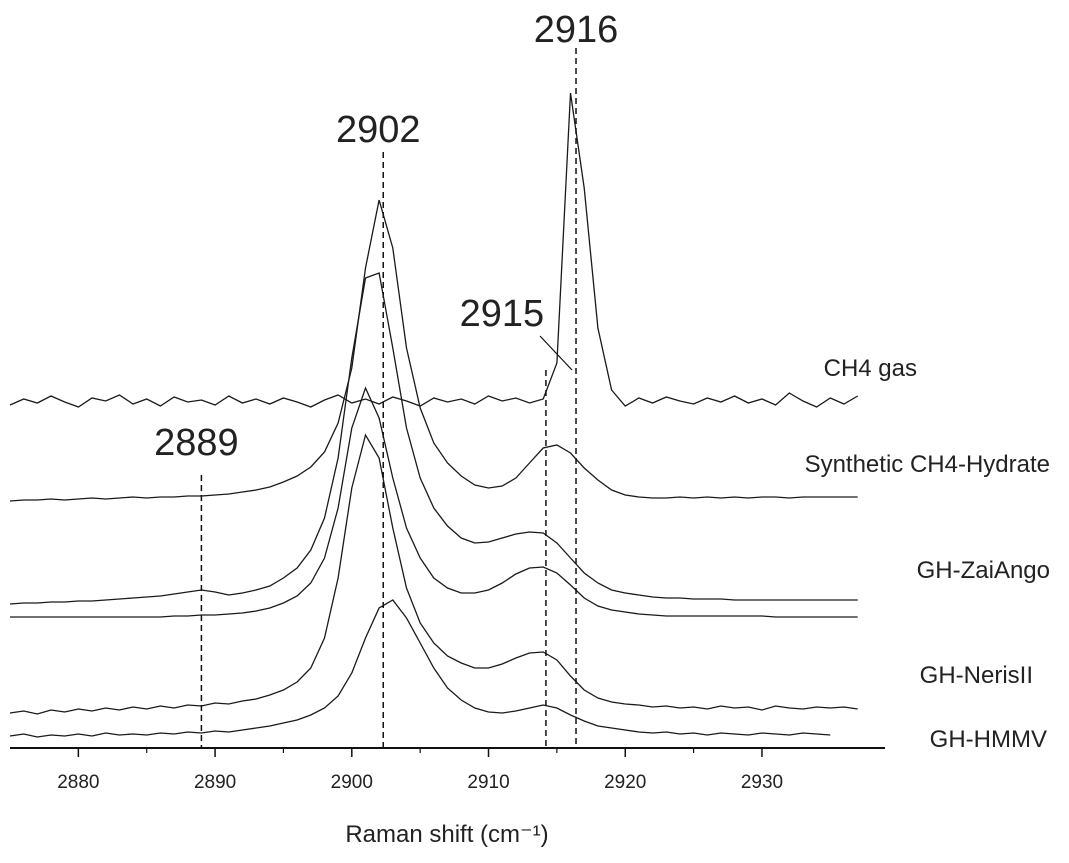 Image resolution: width=1069 pixels, height=863 pixels. Describe the element at coordinates (988, 739) in the screenshot. I see `series-label: GH-HMMV` at that location.